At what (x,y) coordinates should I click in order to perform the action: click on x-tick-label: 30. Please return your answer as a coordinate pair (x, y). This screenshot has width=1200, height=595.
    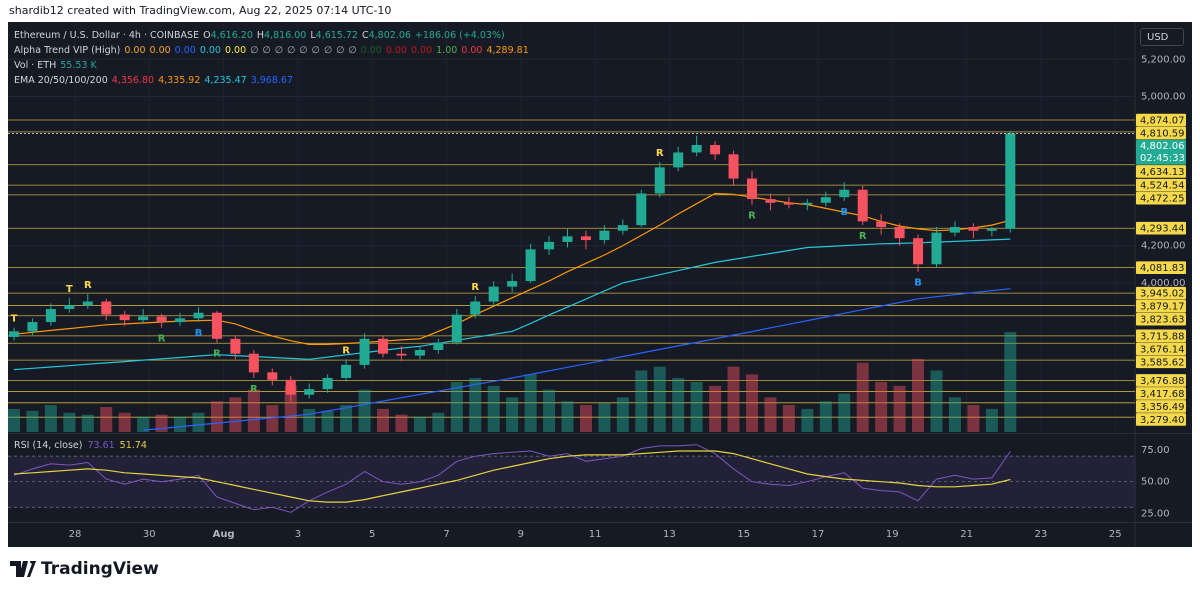
    Looking at the image, I should click on (149, 534).